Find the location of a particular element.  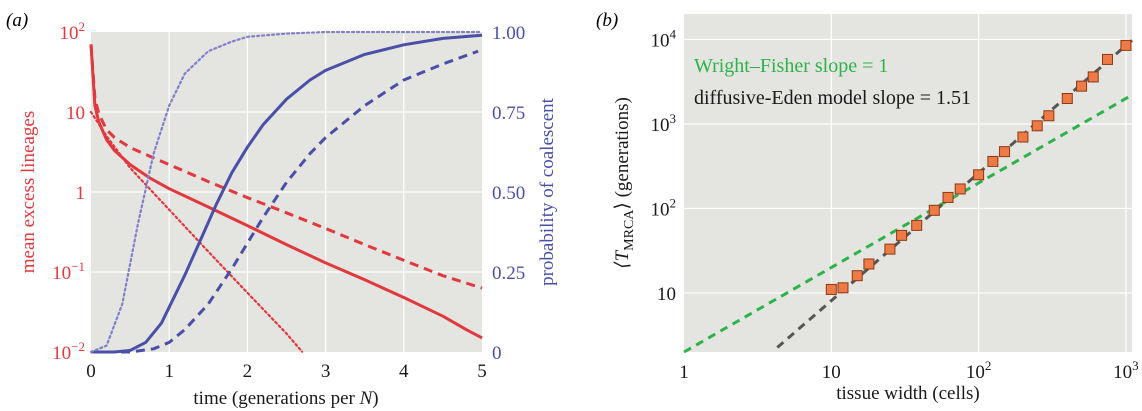

panel-b-y-tick-label: 10² is located at coordinates (664, 207).